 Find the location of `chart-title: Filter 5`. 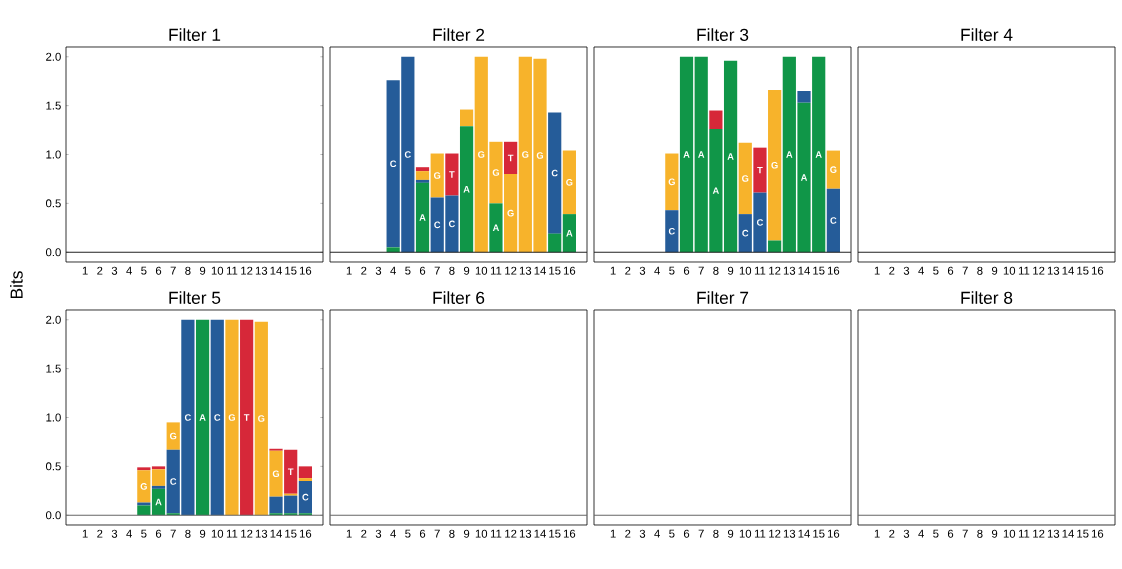

chart-title: Filter 5 is located at coordinates (195, 297).